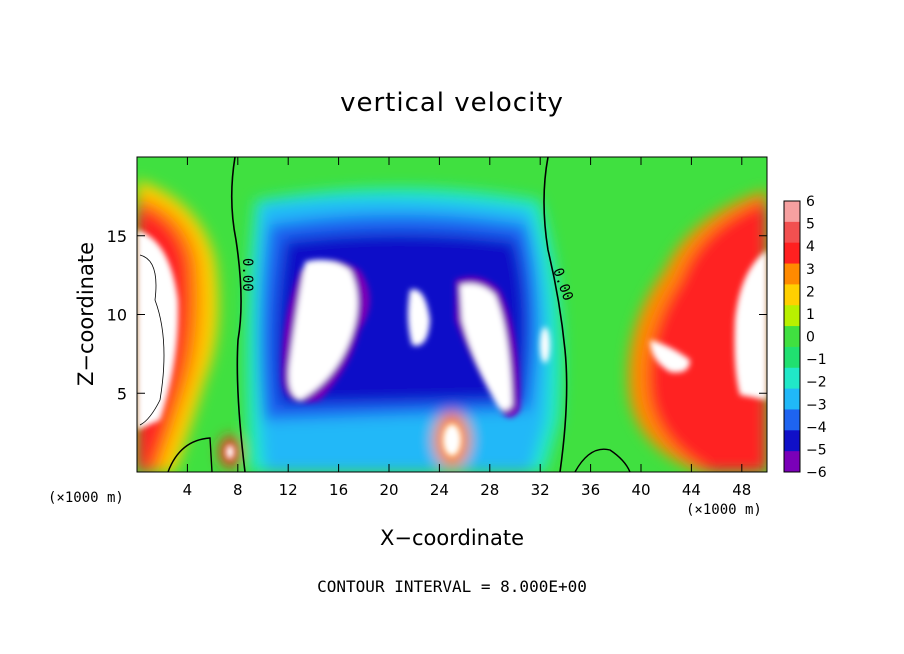 The width and height of the screenshot is (904, 654). What do you see at coordinates (816, 405) in the screenshot?
I see `colorbar-label: −3` at bounding box center [816, 405].